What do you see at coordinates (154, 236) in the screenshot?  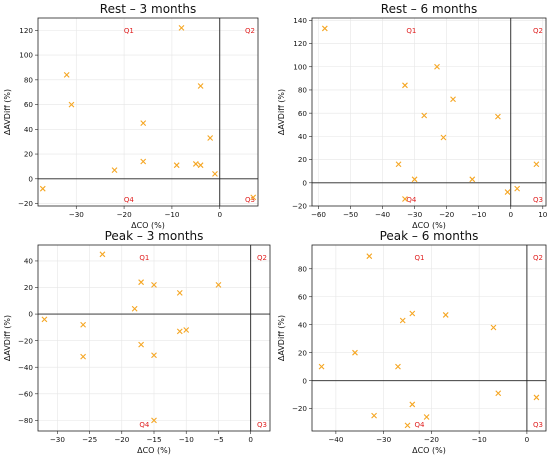 I see `chart-title: Peak – 3 months` at bounding box center [154, 236].